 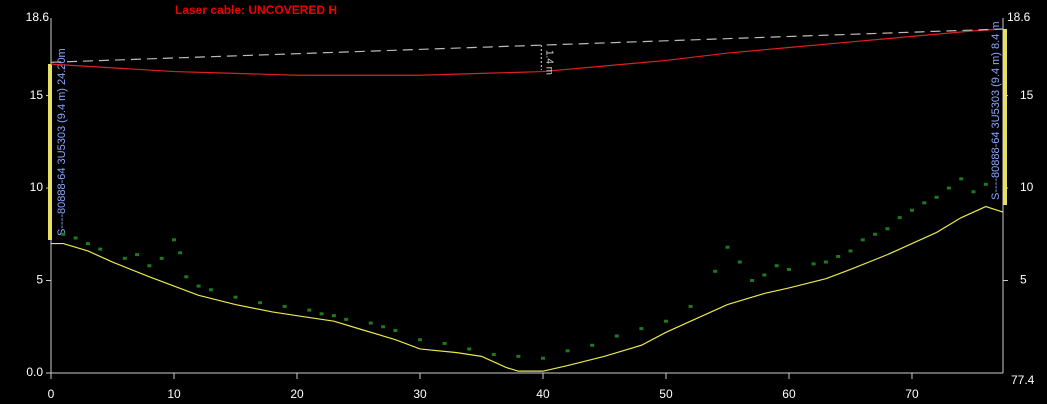 I want to click on y-tick-label: 15, so click(x=37, y=95).